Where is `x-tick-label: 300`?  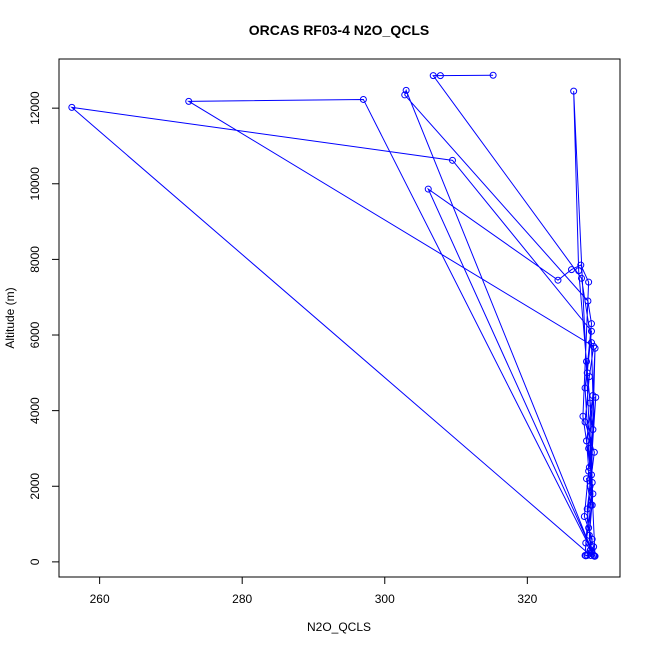
x-tick-label: 300 is located at coordinates (385, 599).